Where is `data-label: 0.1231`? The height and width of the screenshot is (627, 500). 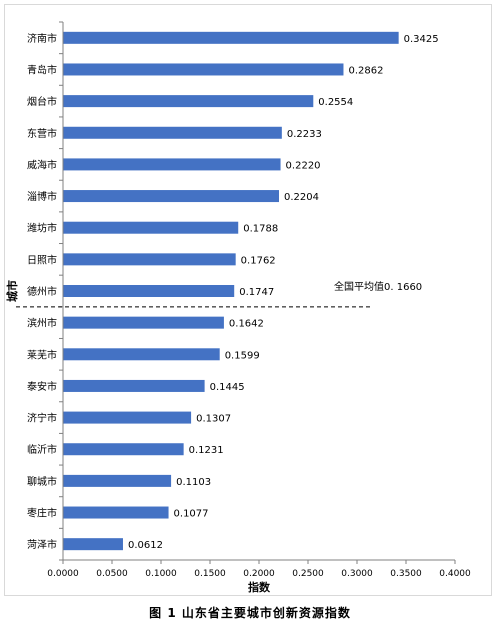 data-label: 0.1231 is located at coordinates (206, 450).